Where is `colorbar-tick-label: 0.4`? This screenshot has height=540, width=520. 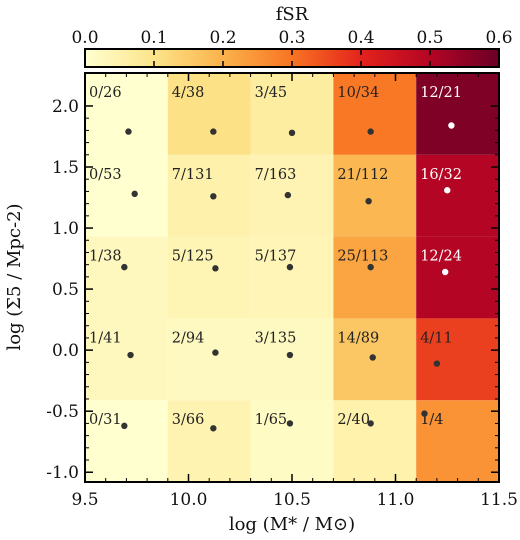 colorbar-tick-label: 0.4 is located at coordinates (360, 38).